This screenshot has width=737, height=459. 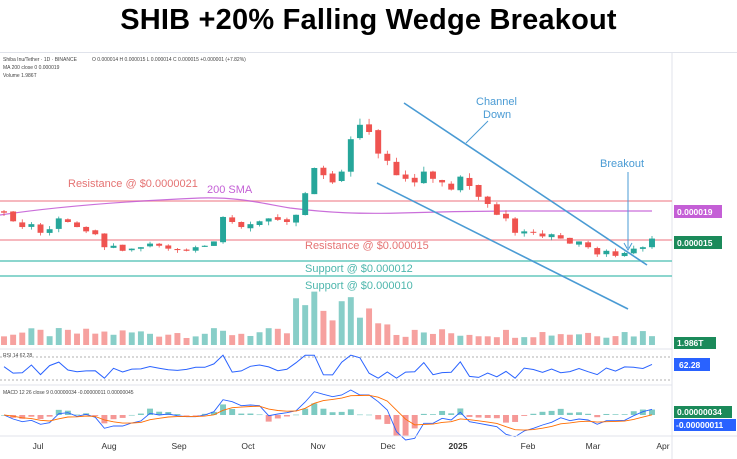 What do you see at coordinates (178, 446) in the screenshot?
I see `x-tick-label: Sep` at bounding box center [178, 446].